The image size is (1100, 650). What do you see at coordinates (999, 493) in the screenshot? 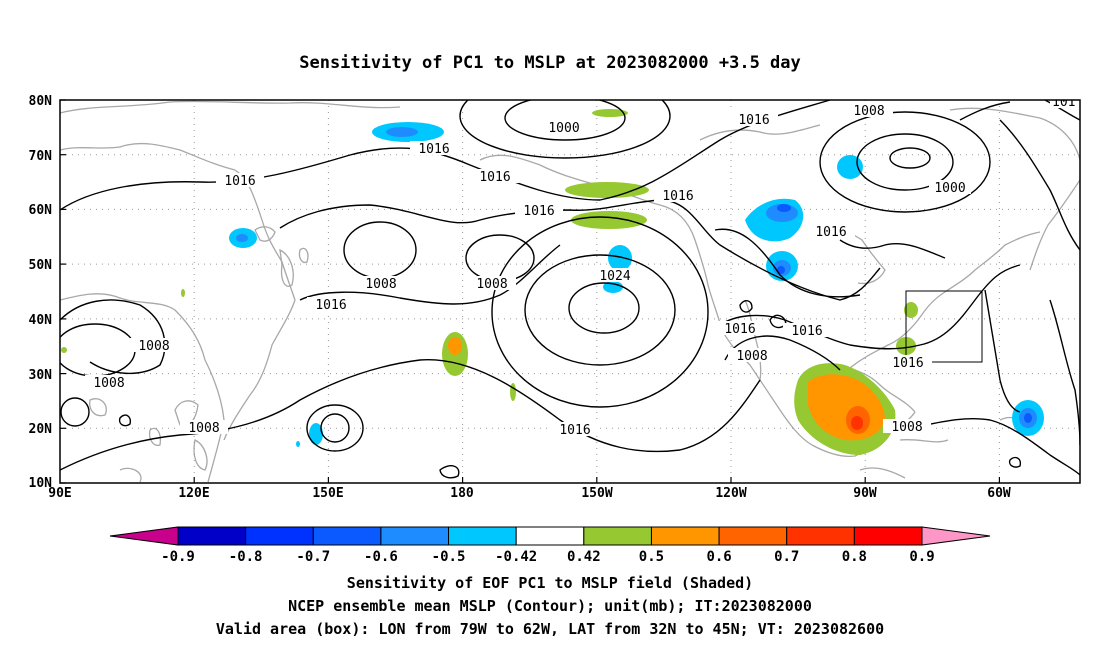
I see `lon-label: 60W` at bounding box center [999, 493].